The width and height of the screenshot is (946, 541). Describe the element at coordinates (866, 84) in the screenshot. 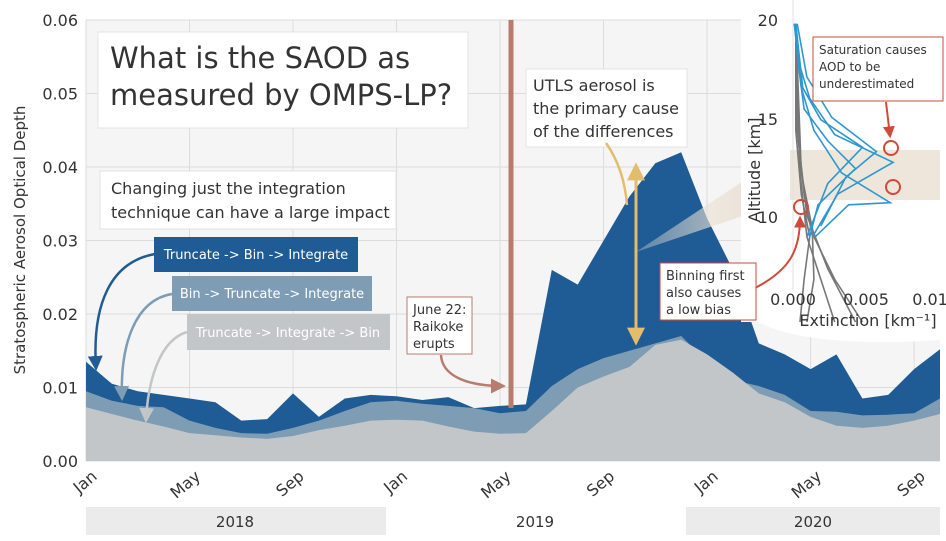

I see `saturation-note-line-3: underestimated` at that location.